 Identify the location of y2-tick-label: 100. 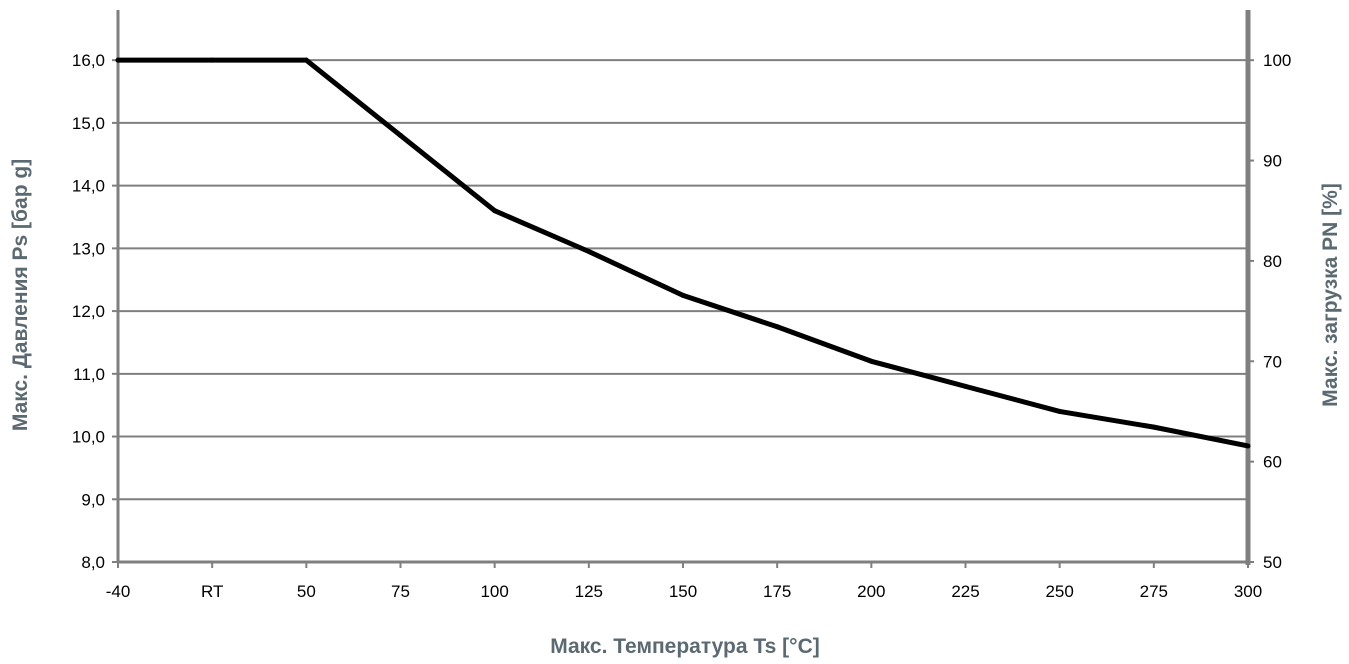
(1277, 60).